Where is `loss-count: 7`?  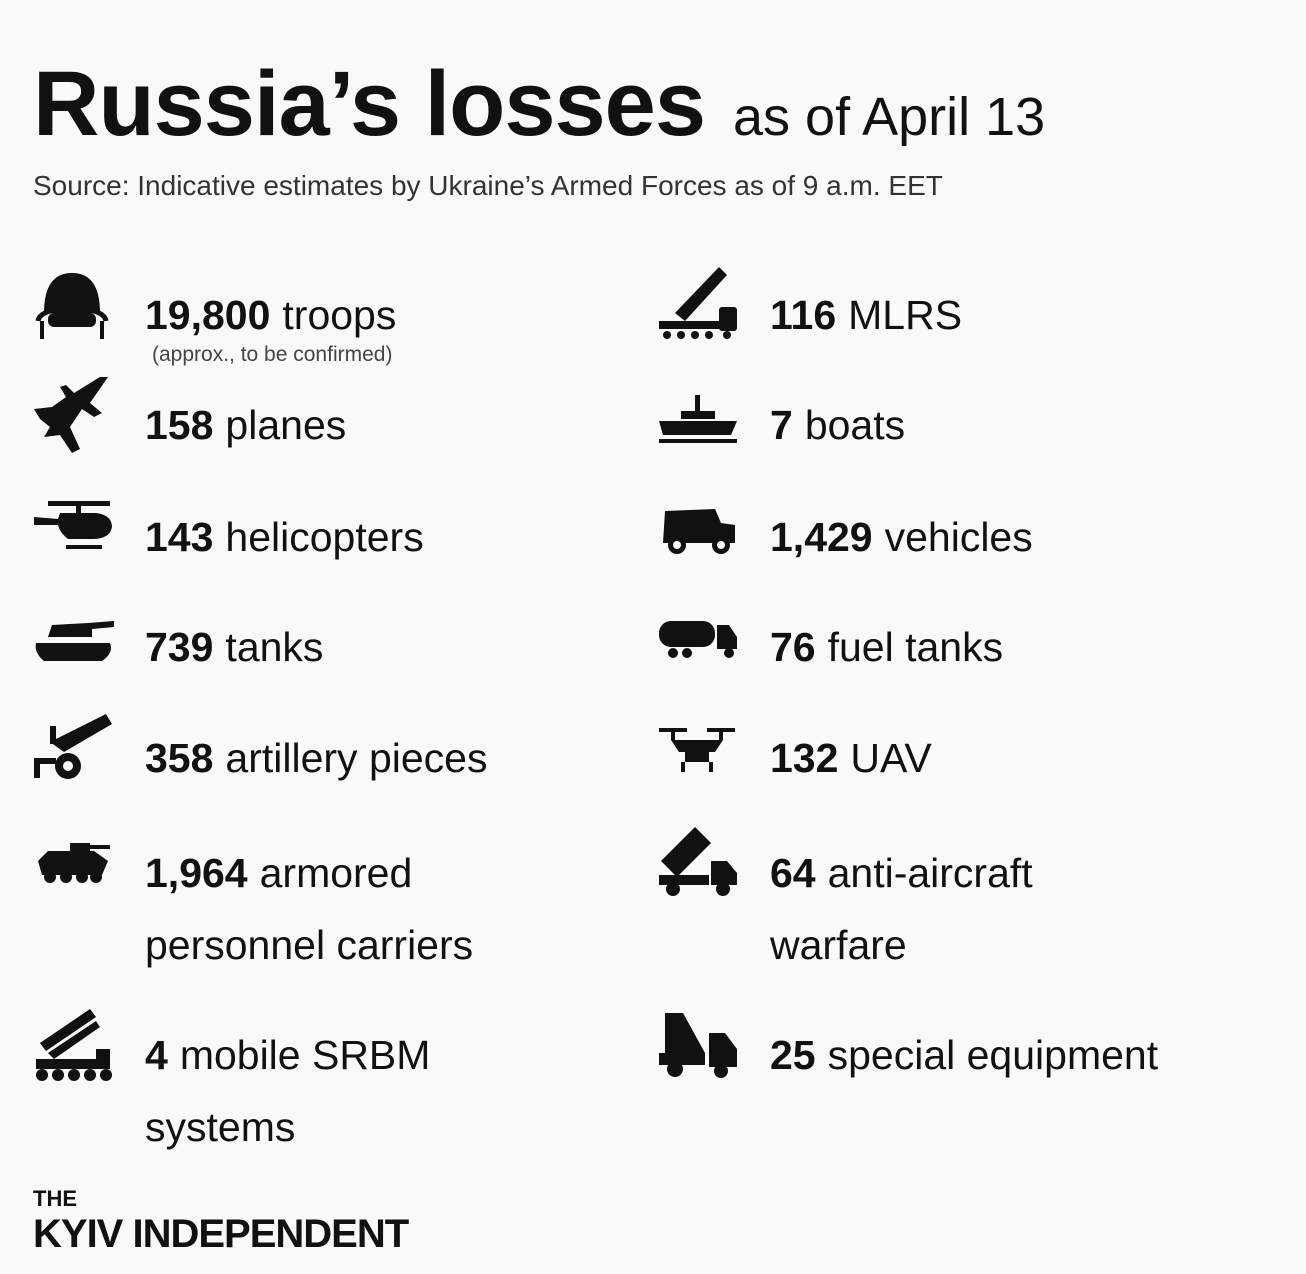 loss-count: 7 is located at coordinates (781, 425).